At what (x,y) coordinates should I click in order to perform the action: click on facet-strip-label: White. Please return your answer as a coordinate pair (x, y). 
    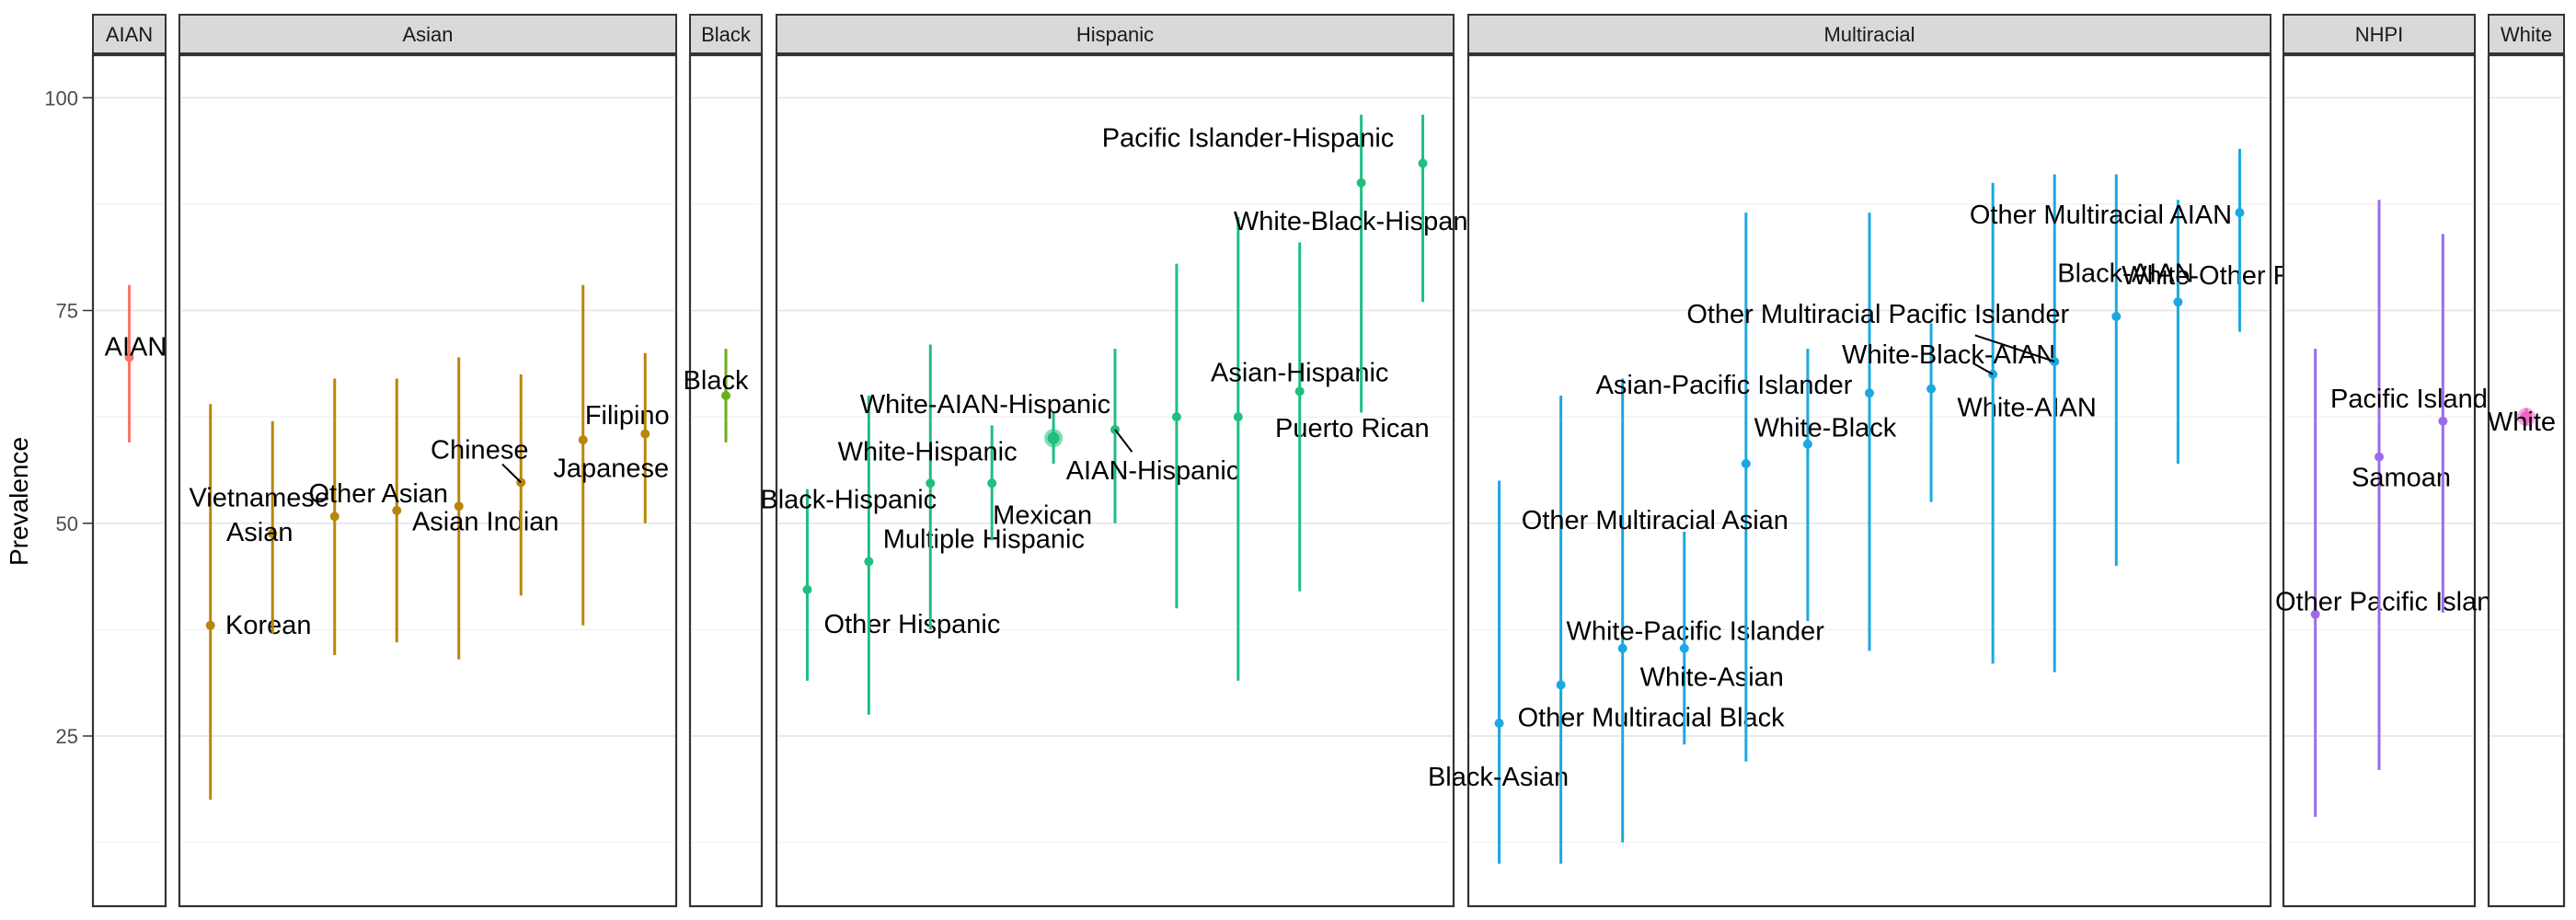
    Looking at the image, I should click on (2526, 34).